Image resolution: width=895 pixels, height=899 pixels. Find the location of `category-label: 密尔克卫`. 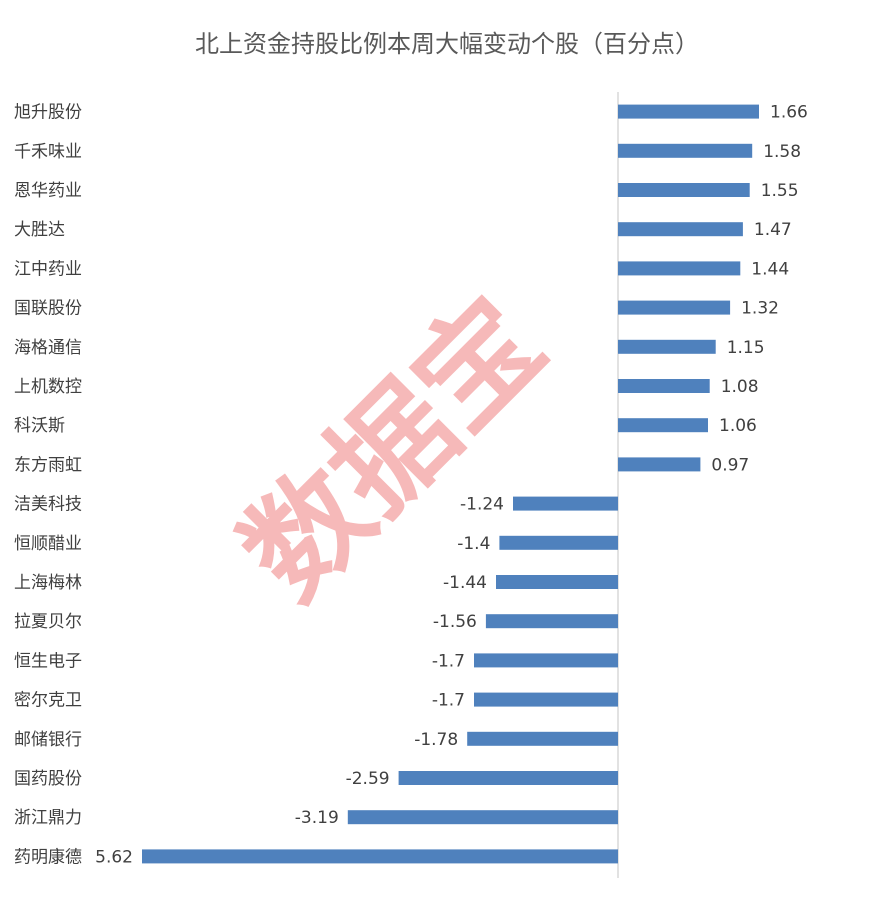

category-label: 密尔克卫 is located at coordinates (48, 701).